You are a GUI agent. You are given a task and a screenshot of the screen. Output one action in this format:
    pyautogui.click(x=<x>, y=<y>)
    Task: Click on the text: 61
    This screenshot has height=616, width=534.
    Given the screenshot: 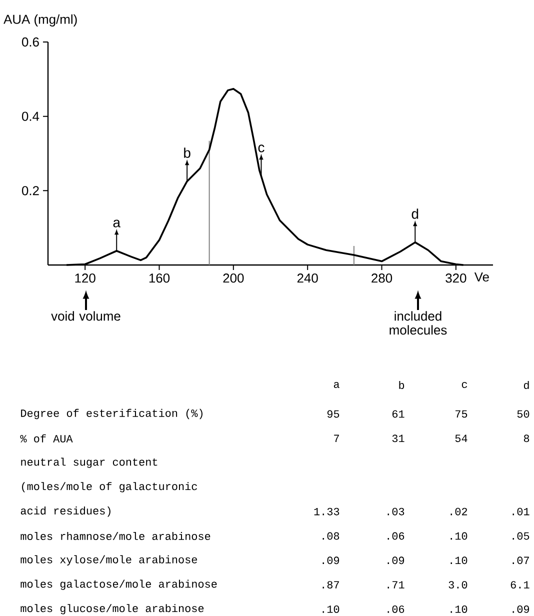 What is the action you would take?
    pyautogui.click(x=398, y=414)
    